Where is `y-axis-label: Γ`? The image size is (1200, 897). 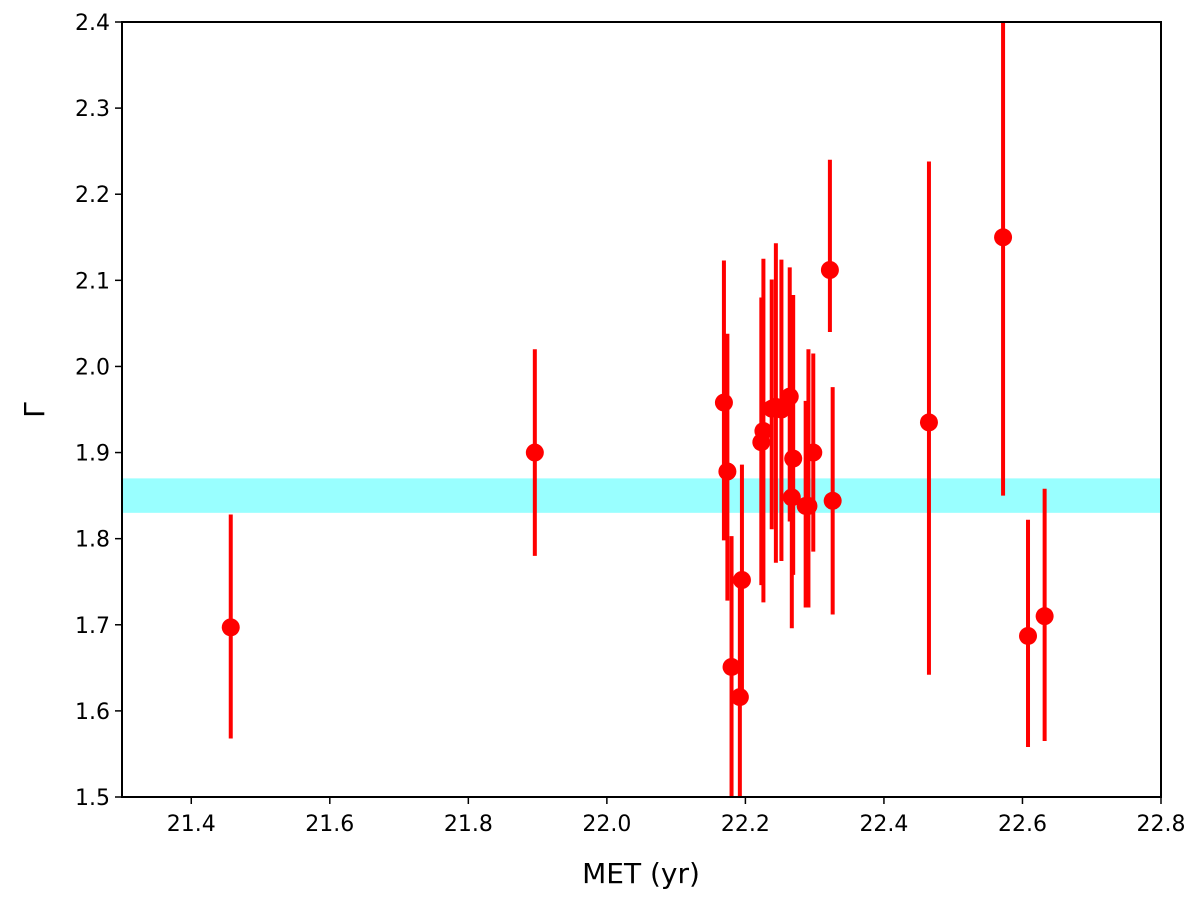
y-axis-label: Γ is located at coordinates (34, 410).